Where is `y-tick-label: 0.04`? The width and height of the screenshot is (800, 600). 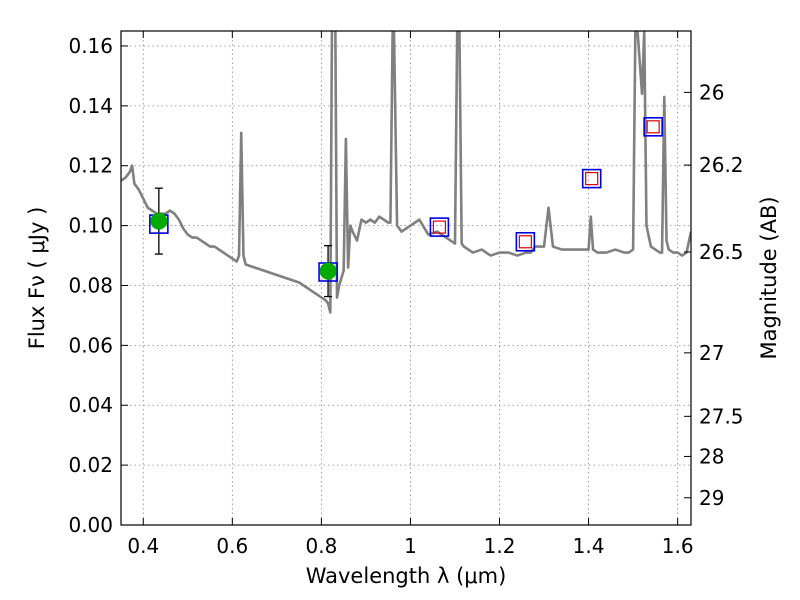
y-tick-label: 0.04 is located at coordinates (90, 405).